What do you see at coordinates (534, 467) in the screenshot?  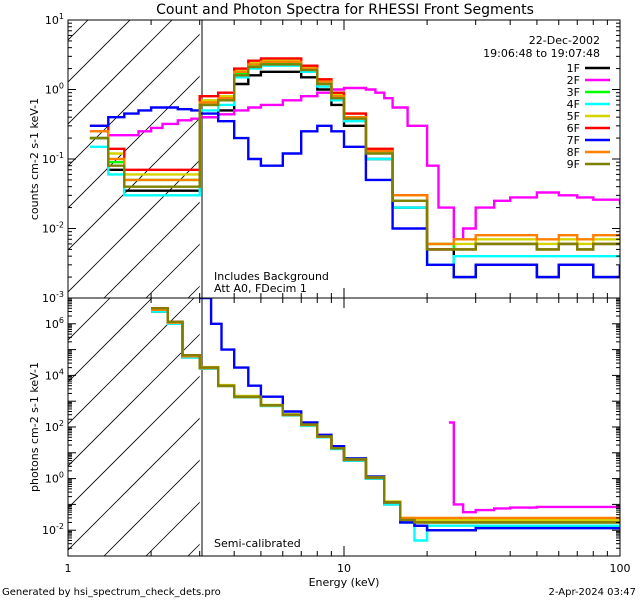 I see `bottom-series-2F` at bounding box center [534, 467].